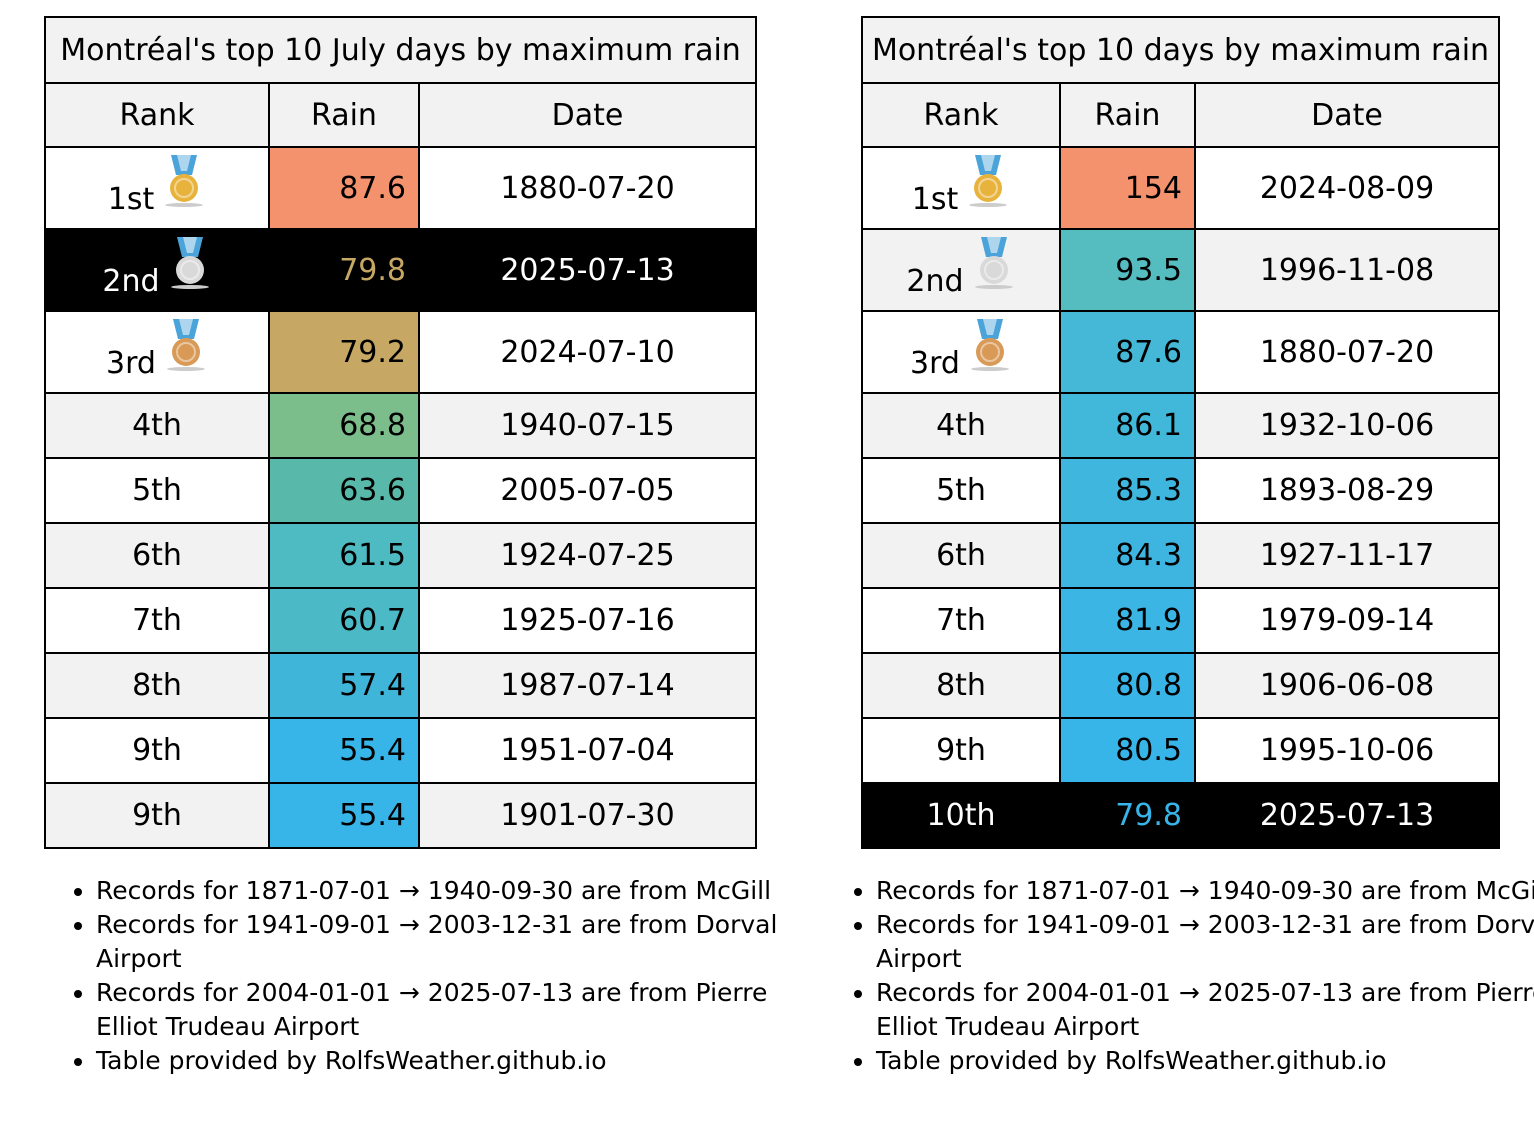  What do you see at coordinates (1180, 270) in the screenshot?
I see `table-row: 2nd 93.5 1996-11-08` at bounding box center [1180, 270].